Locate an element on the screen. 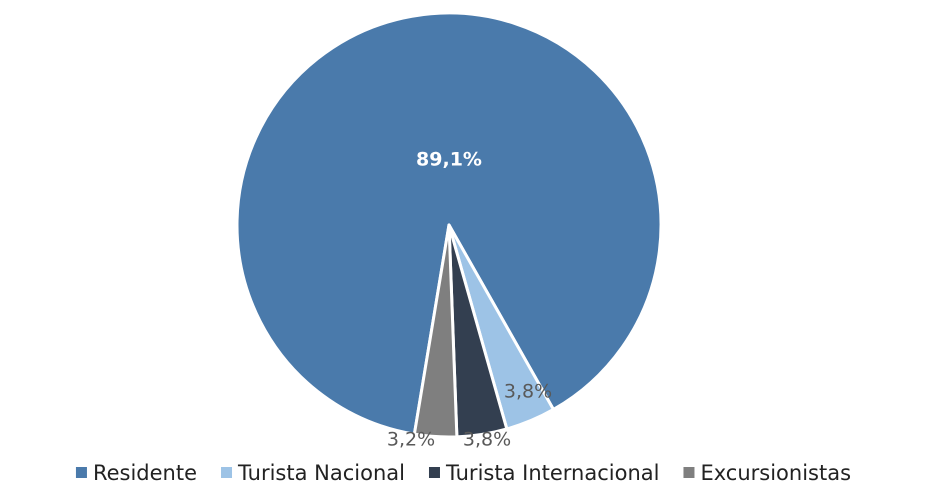  data-label: 89,1% is located at coordinates (449, 160).